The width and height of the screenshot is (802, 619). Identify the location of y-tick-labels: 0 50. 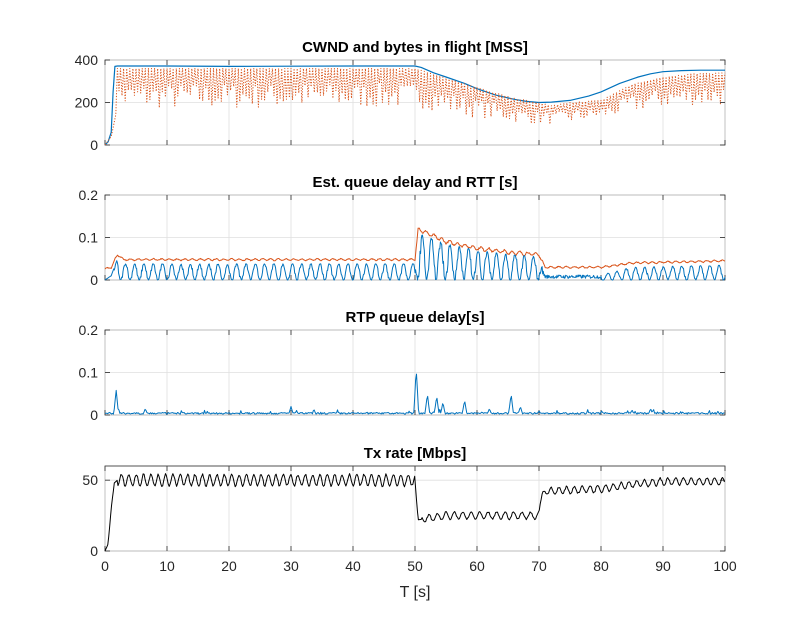
(90, 515).